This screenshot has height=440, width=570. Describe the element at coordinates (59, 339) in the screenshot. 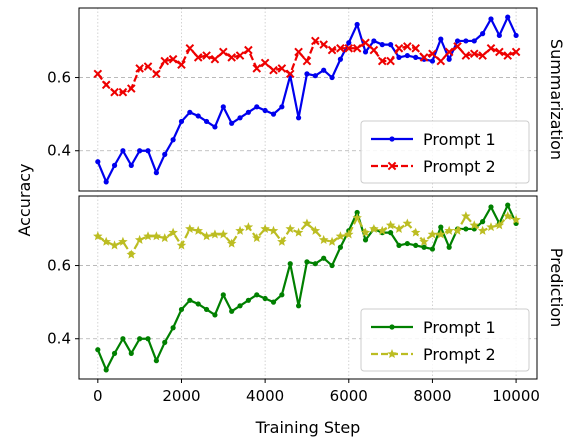

I see `y-tick-label: 0.4` at that location.